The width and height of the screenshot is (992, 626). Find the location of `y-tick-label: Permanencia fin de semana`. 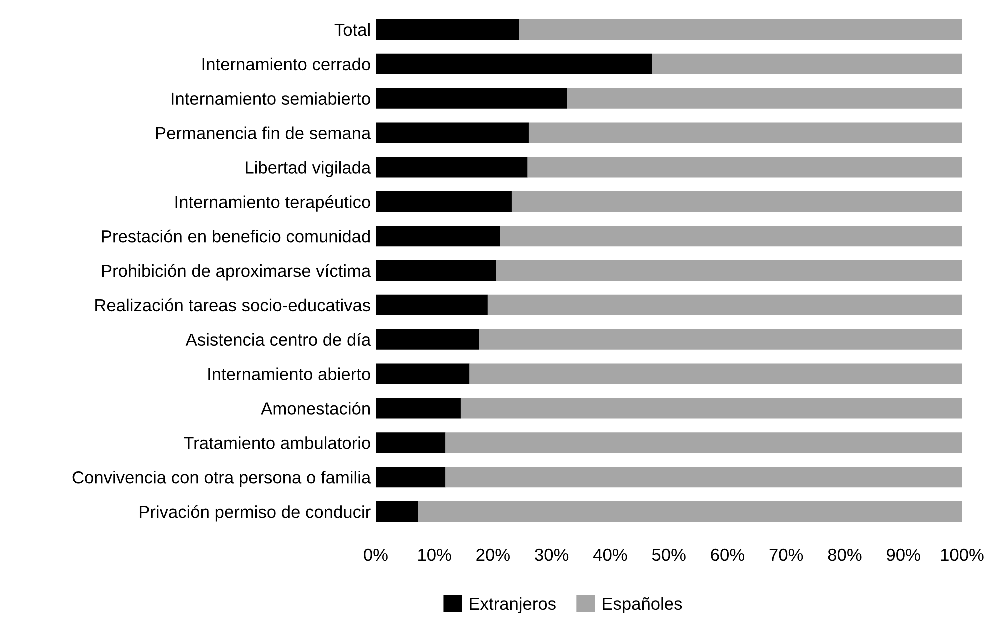

y-tick-label: Permanencia fin de semana is located at coordinates (264, 133).